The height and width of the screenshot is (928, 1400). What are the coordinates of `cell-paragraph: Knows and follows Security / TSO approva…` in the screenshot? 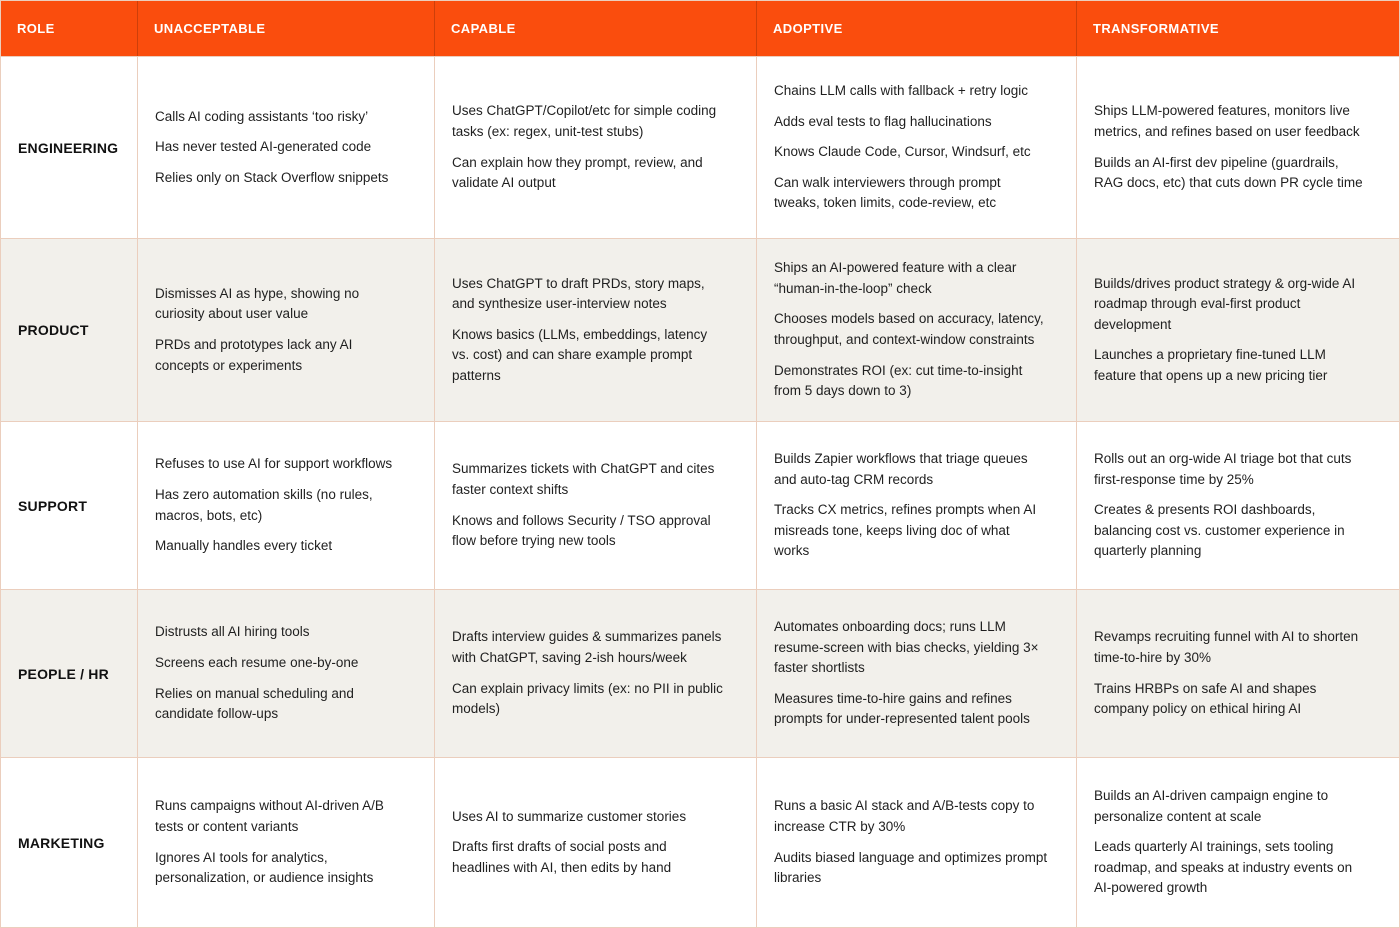 It's located at (581, 530).